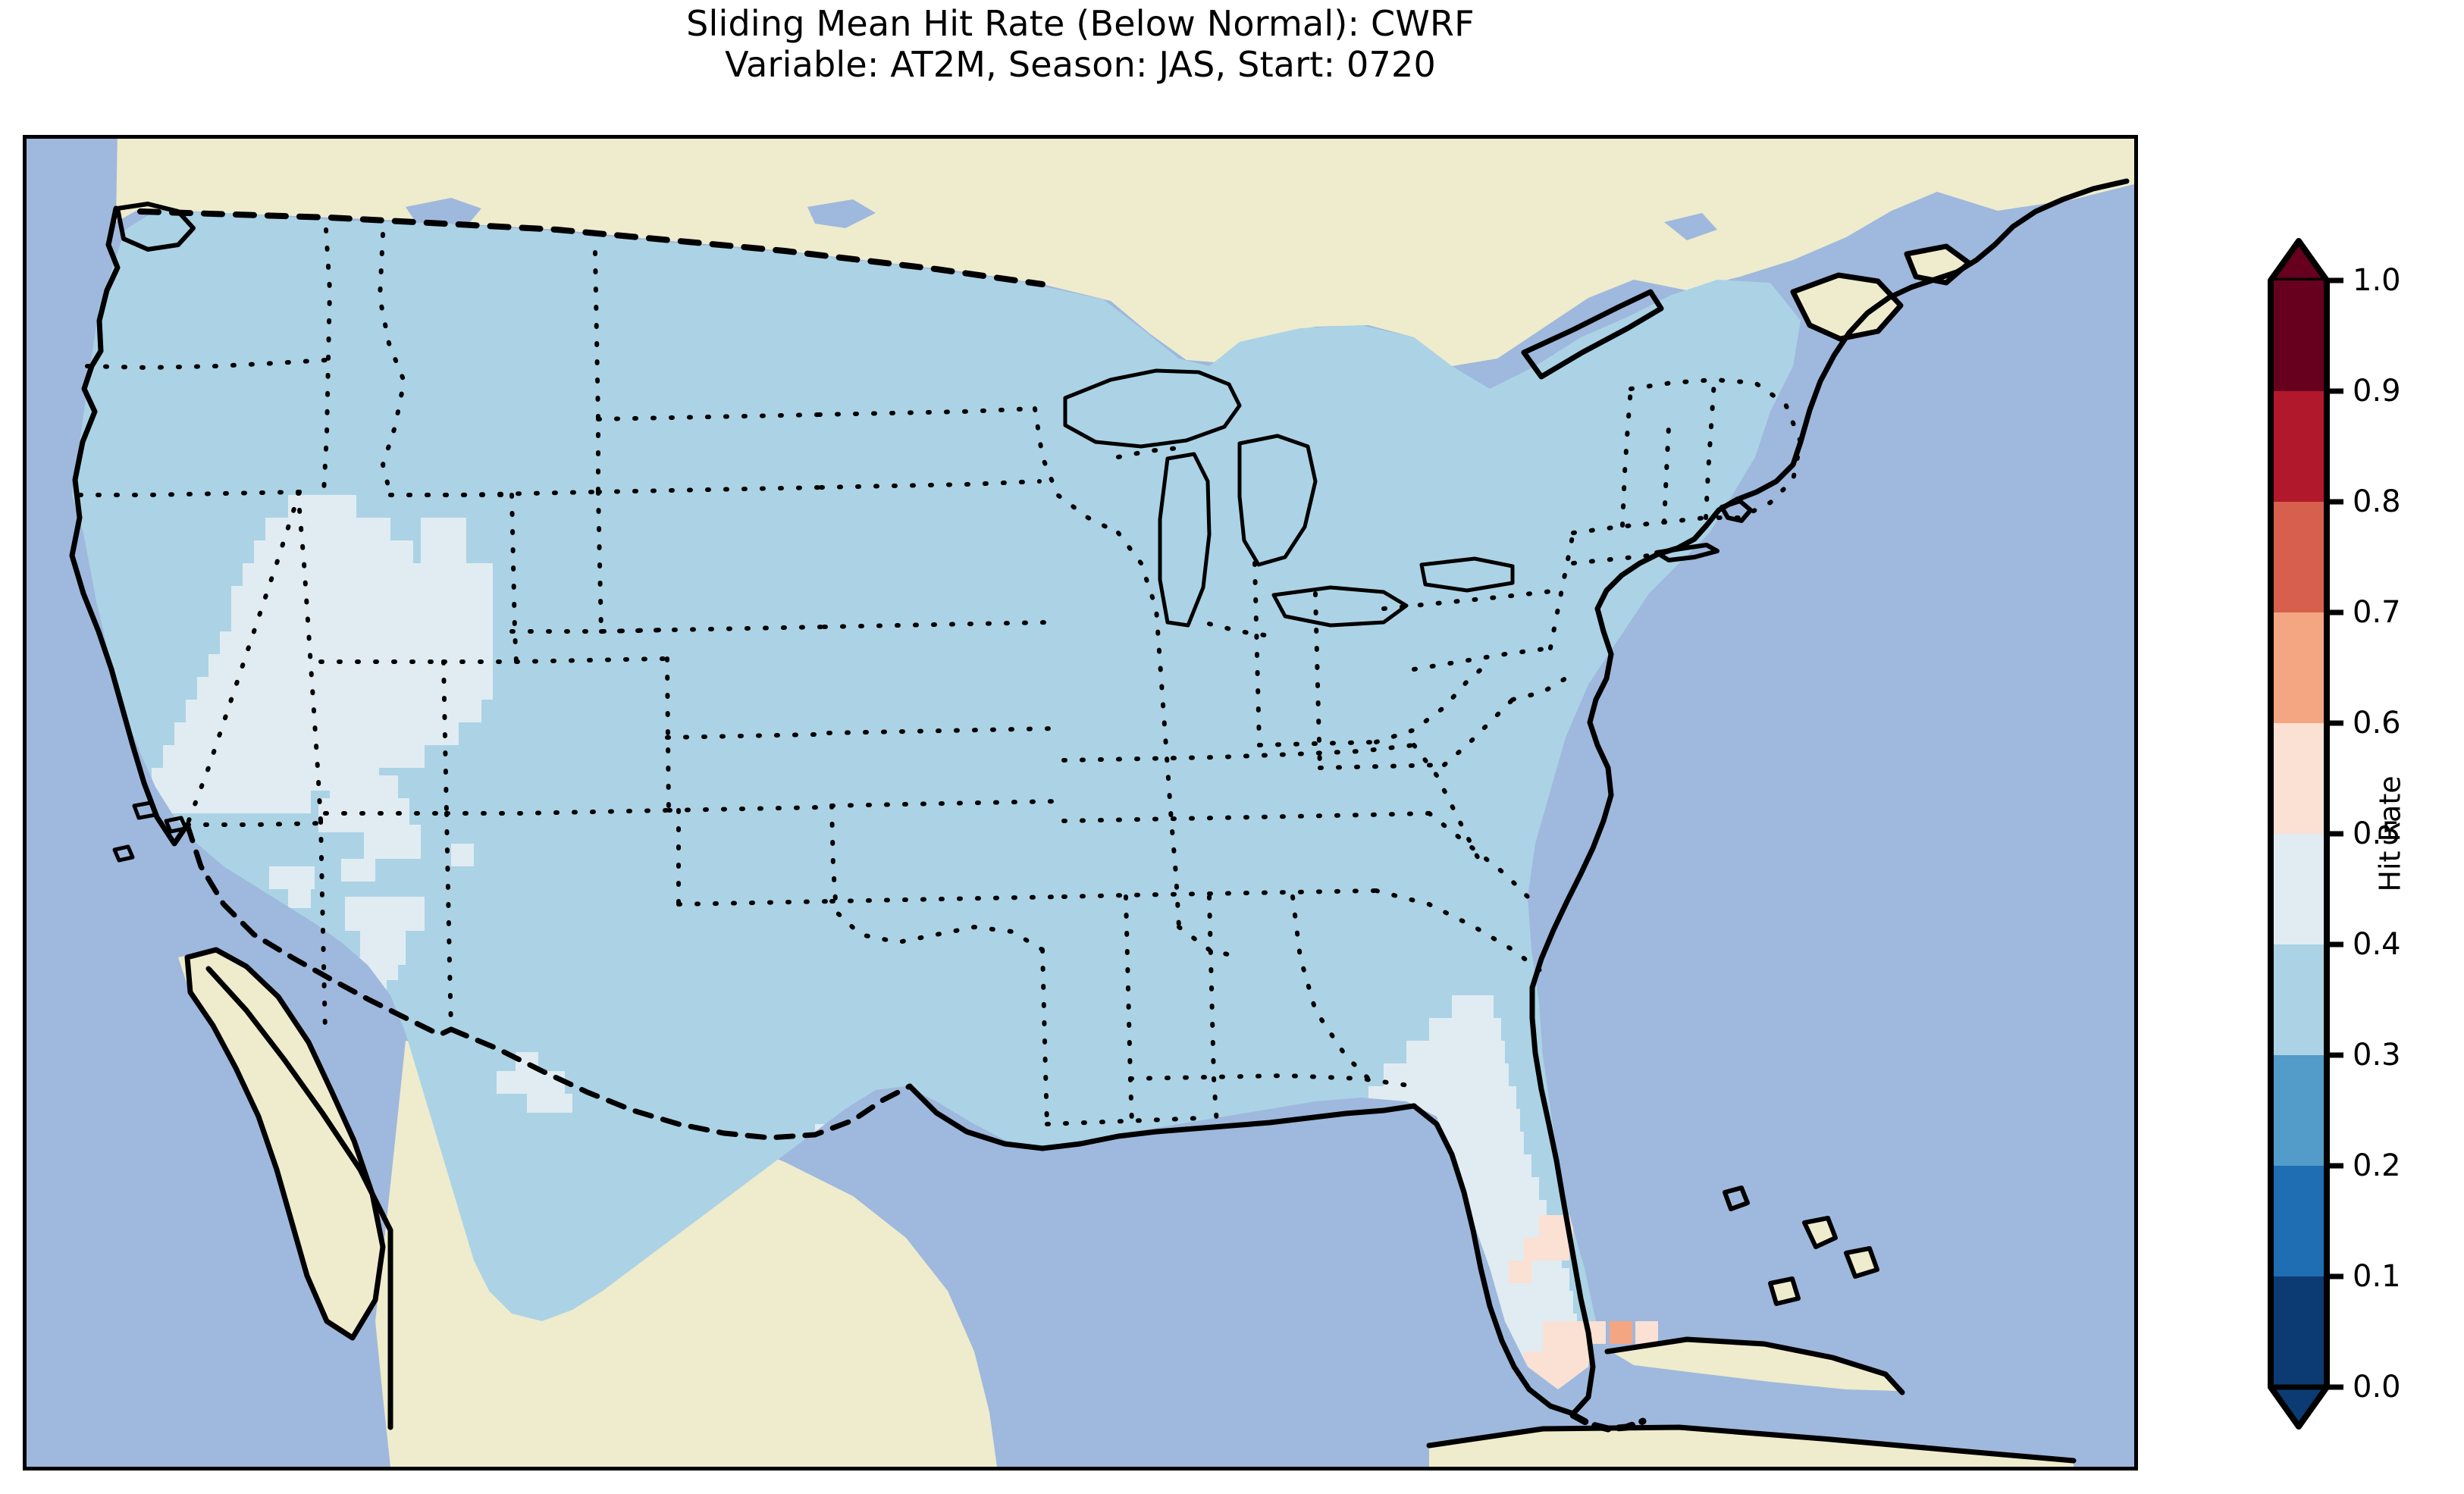  Describe the element at coordinates (2377, 1055) in the screenshot. I see `colorbar-tick-label-7: 0.3` at that location.